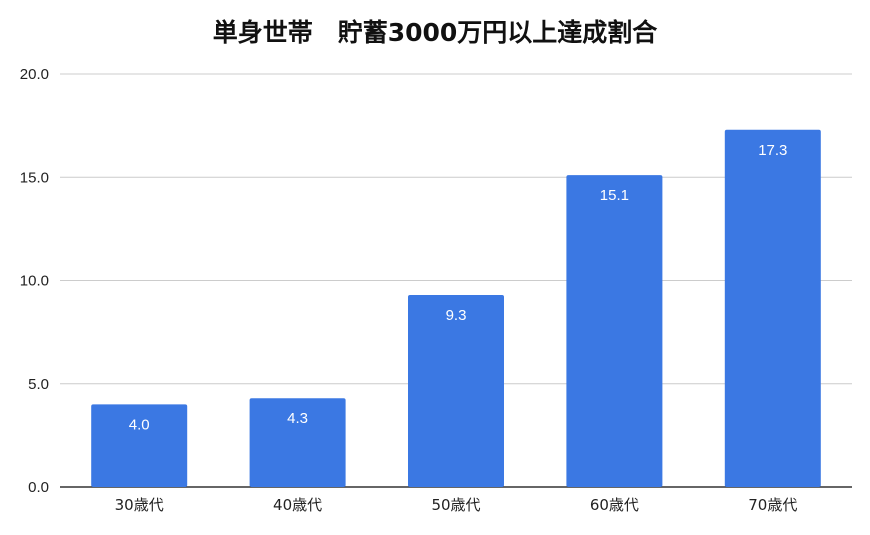  Describe the element at coordinates (436, 32) in the screenshot. I see `chart-title: 単身世帯 貯蓄3000万円以上達成割合` at that location.